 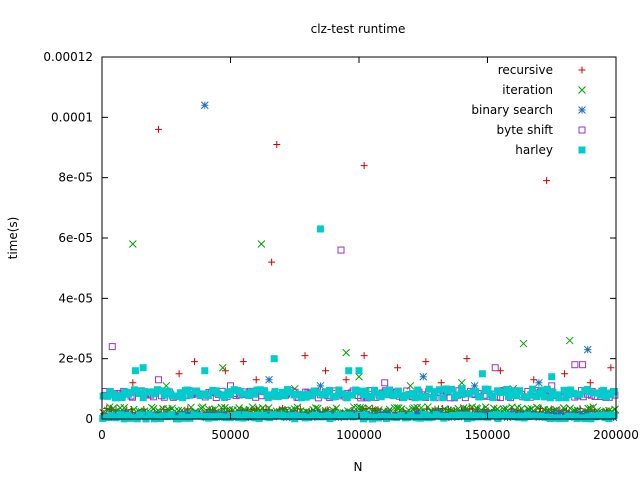 I want to click on y-tick-label: 2e-05, so click(x=75, y=359).